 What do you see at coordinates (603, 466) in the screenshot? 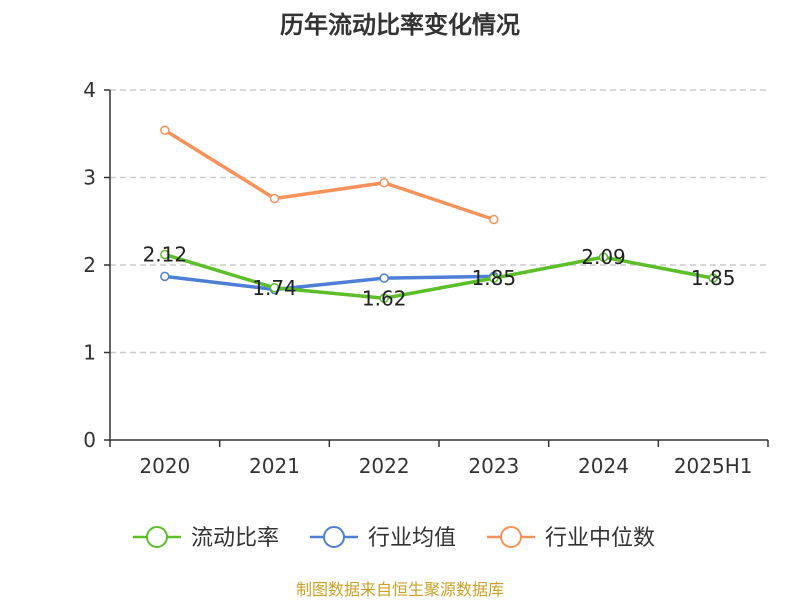
I see `x-tick-label: 2024` at bounding box center [603, 466].